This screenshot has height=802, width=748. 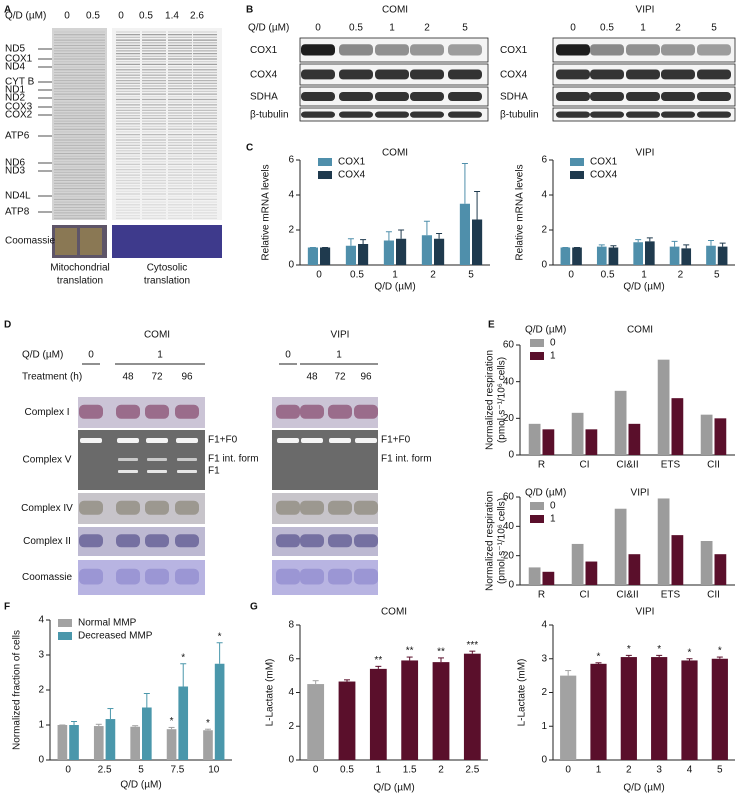 What do you see at coordinates (585, 465) in the screenshot?
I see `x-tick-label: CI` at bounding box center [585, 465].